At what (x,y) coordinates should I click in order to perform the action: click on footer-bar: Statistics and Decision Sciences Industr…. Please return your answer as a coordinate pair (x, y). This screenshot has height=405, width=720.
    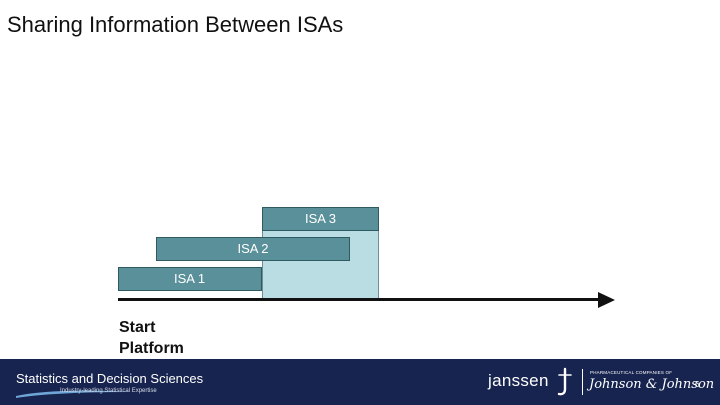
    Looking at the image, I should click on (360, 382).